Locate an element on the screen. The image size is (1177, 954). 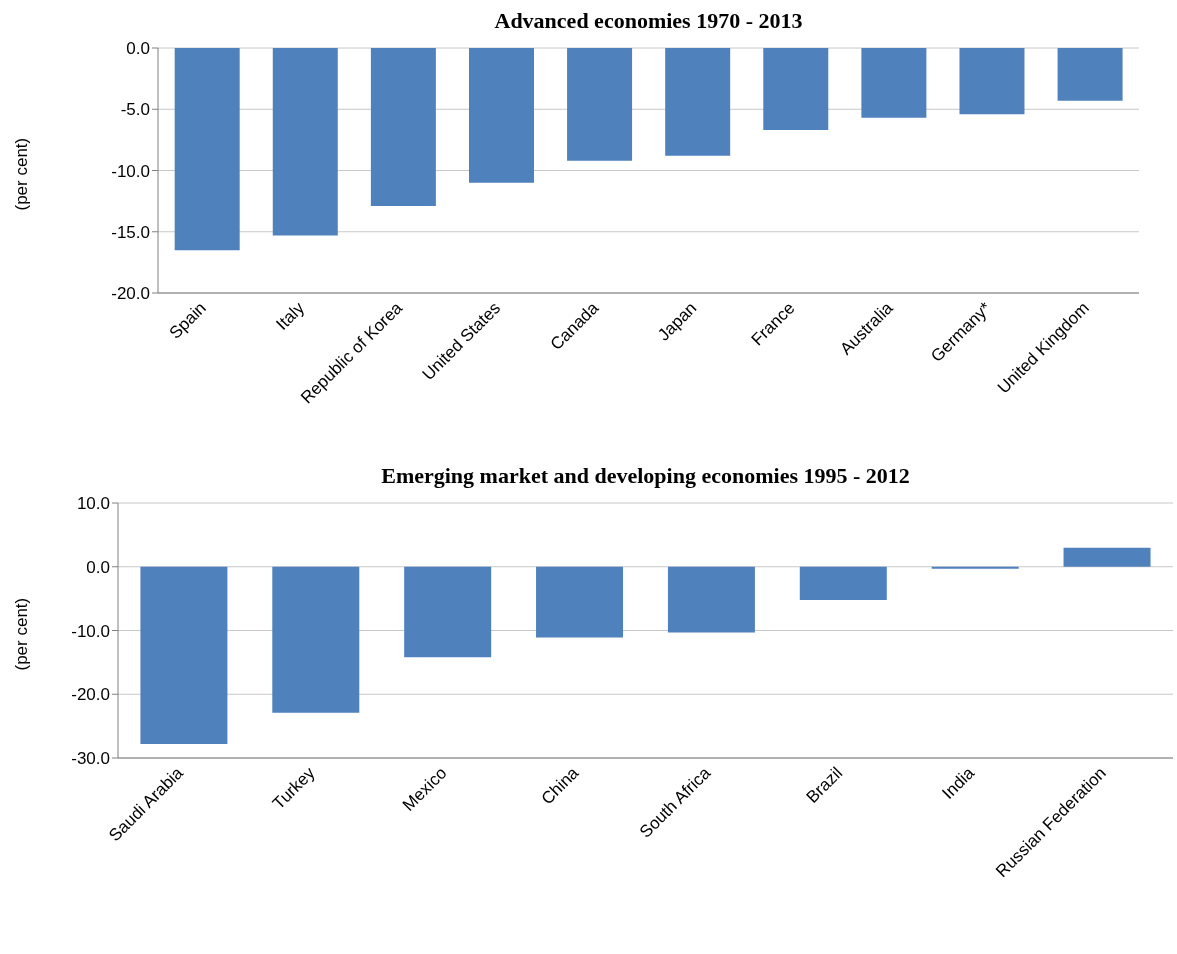
y-tick-label: -15.0 is located at coordinates (130, 232).